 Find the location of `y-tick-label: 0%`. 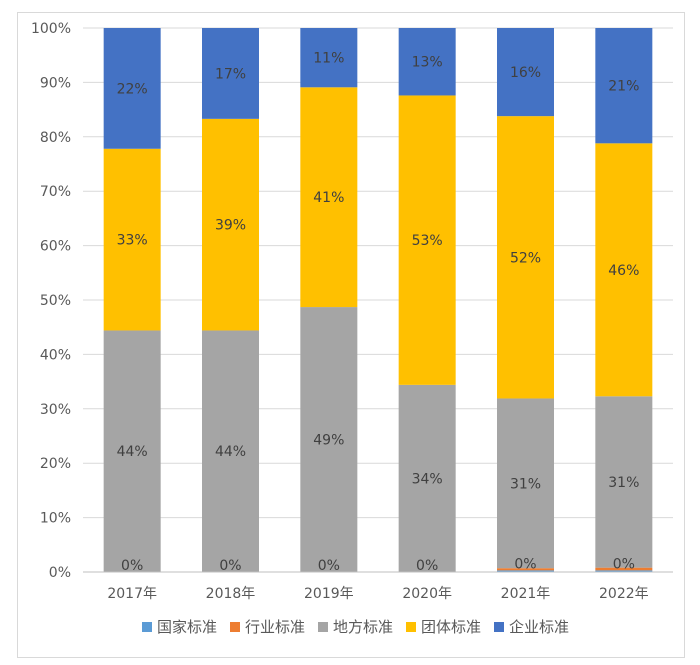

y-tick-label: 0% is located at coordinates (60, 573).